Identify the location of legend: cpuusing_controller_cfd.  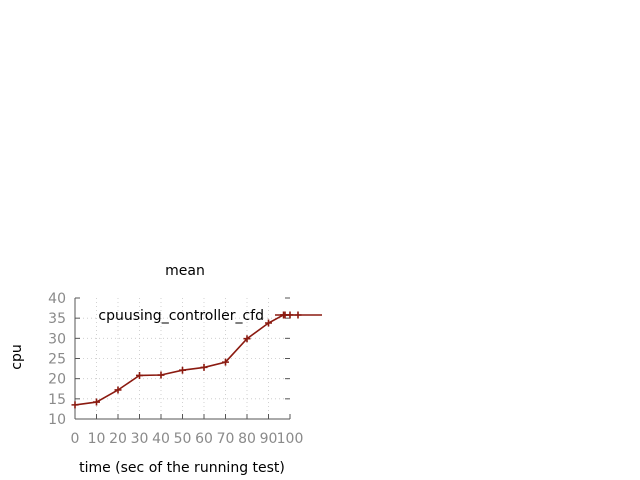
(210, 316).